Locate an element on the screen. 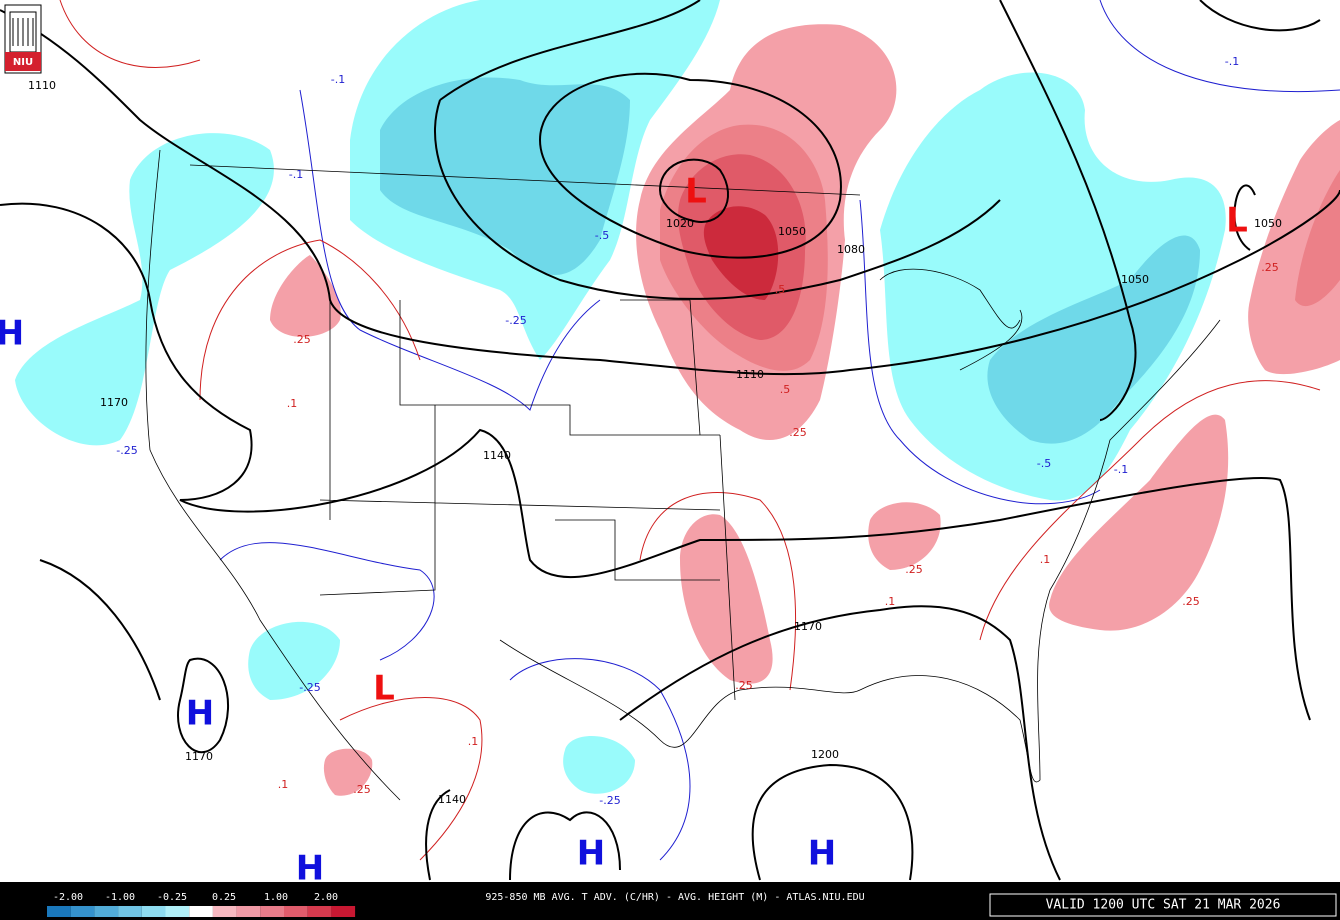  legend: -2.00 -1.00 -0.25 0.25 1.00 2.00 is located at coordinates (201, 904).